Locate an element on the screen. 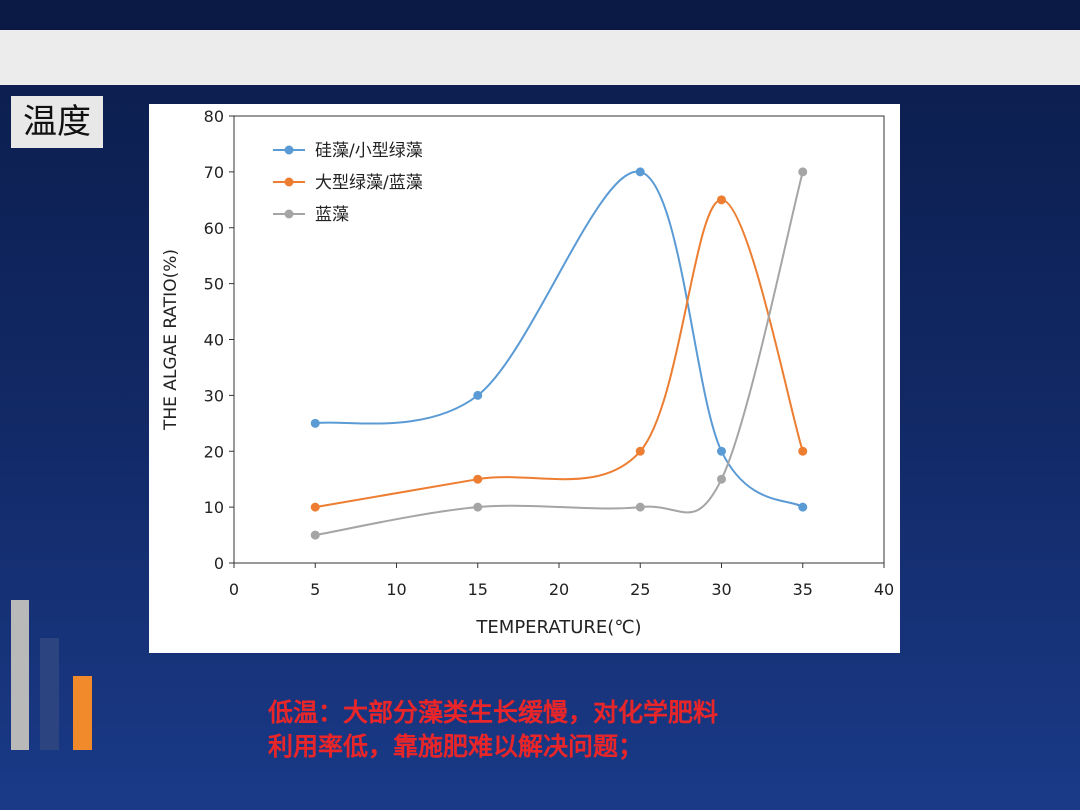  y-tick-label: 80 is located at coordinates (214, 116).